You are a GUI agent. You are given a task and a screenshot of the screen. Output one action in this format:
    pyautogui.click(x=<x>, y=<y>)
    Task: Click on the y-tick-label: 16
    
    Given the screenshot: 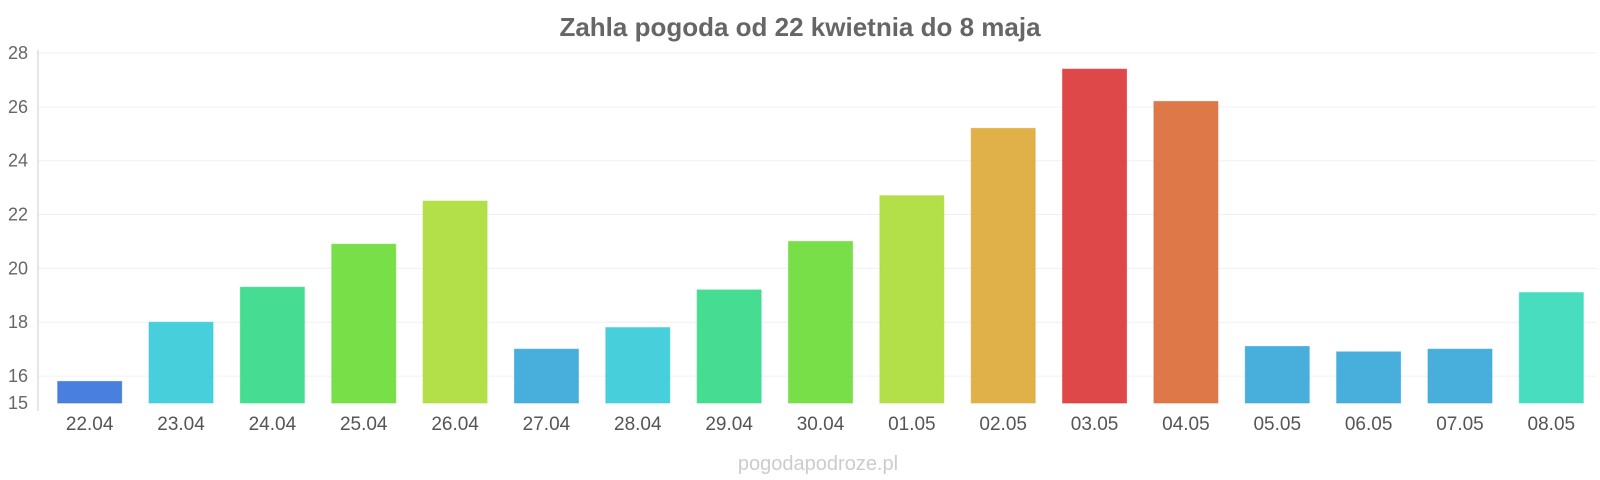 What is the action you would take?
    pyautogui.click(x=18, y=376)
    